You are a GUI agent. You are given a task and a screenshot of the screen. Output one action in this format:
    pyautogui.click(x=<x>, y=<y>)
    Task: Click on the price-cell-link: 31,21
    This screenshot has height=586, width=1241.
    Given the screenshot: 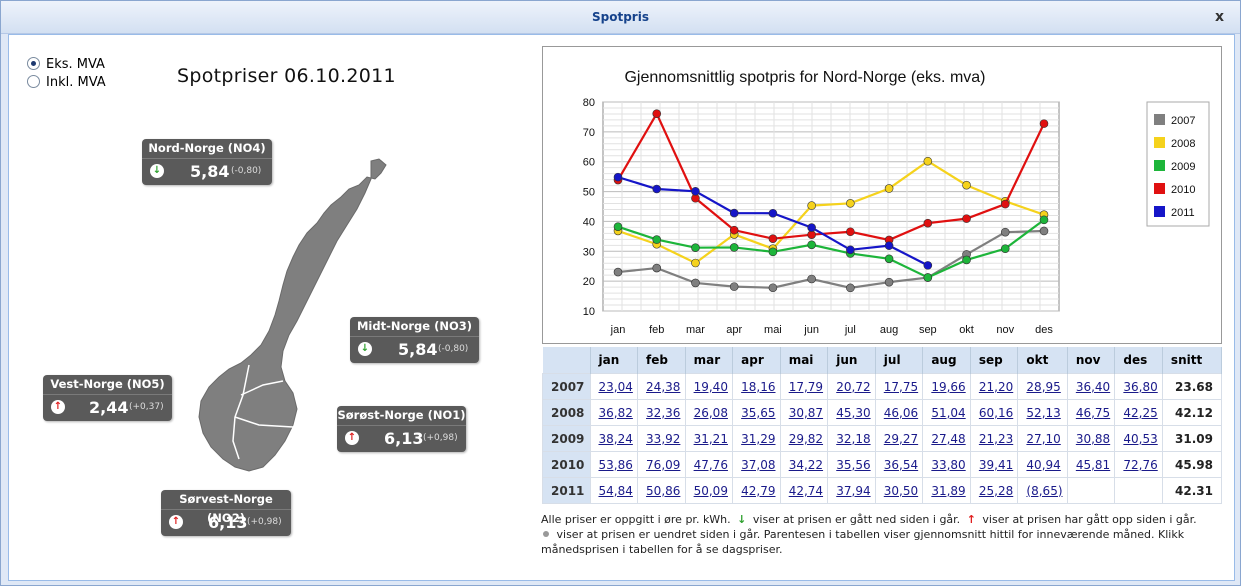 What is the action you would take?
    pyautogui.click(x=709, y=438)
    